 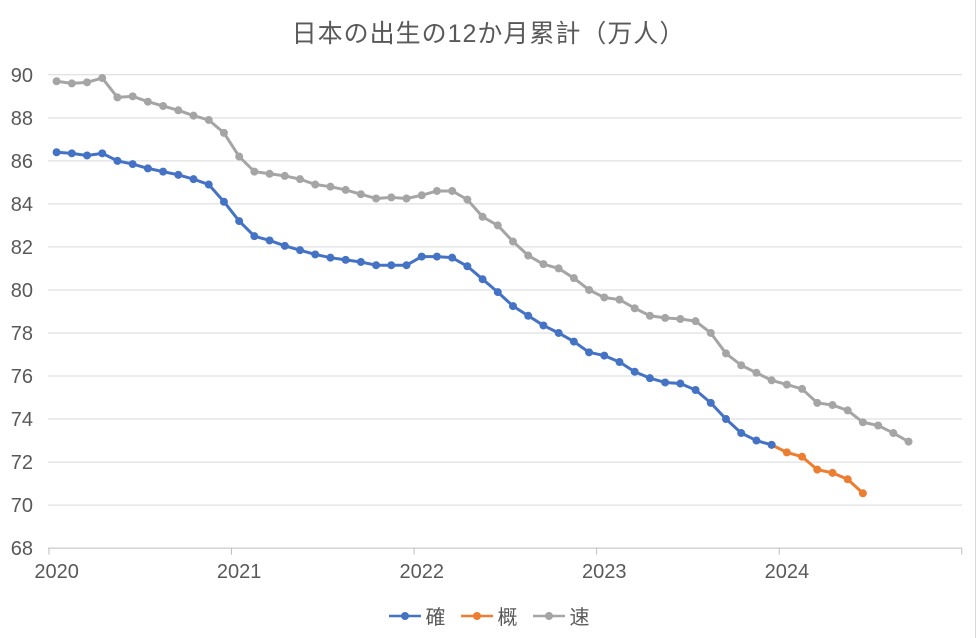 I want to click on y-tick-label: 90, so click(x=22, y=76).